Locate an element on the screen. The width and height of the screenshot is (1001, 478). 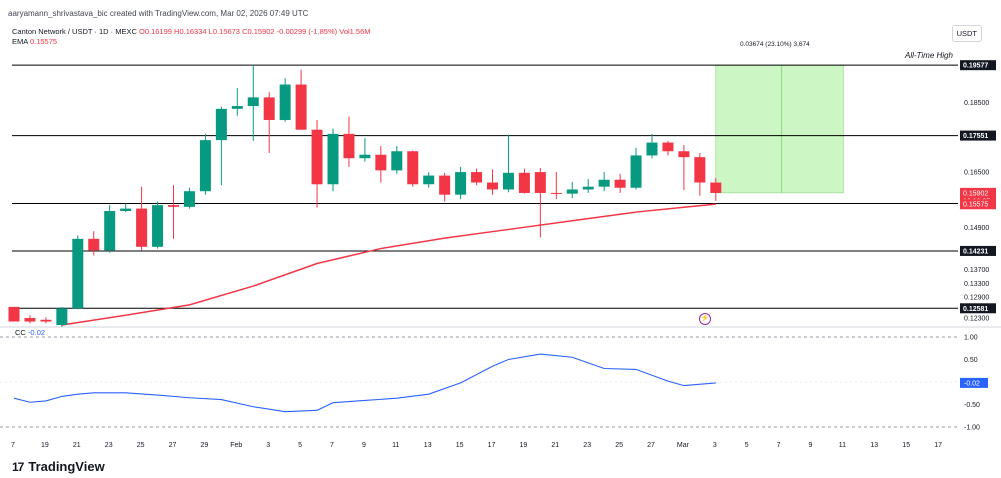
date-tick-5: 27 is located at coordinates (173, 445).